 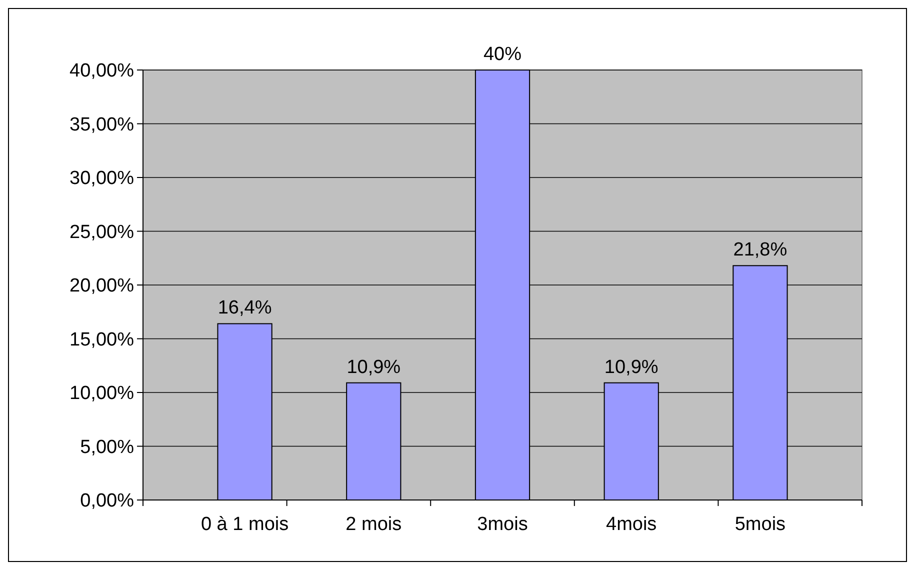 I want to click on y-tick-label: 40,00%, so click(x=102, y=71).